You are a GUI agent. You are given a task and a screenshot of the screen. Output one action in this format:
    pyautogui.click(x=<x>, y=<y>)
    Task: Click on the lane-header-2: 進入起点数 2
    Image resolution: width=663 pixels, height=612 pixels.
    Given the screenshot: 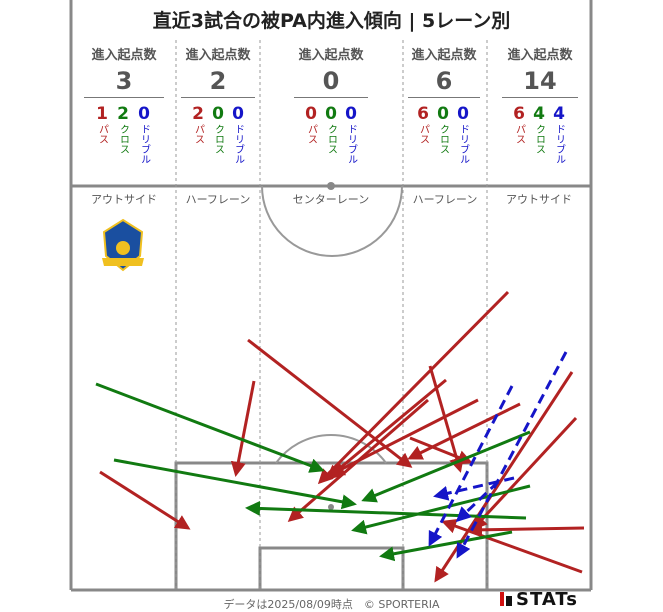 What is the action you would take?
    pyautogui.click(x=218, y=71)
    